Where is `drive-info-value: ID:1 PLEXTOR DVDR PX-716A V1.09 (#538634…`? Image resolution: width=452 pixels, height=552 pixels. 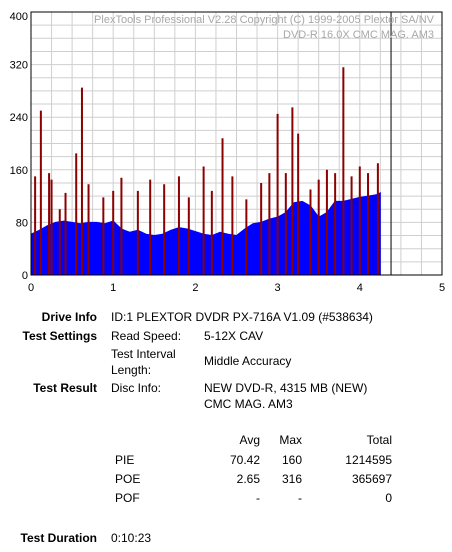 drive-info-value: ID:1 PLEXTOR DVDR PX-716A V1.09 (#538634… is located at coordinates (242, 317).